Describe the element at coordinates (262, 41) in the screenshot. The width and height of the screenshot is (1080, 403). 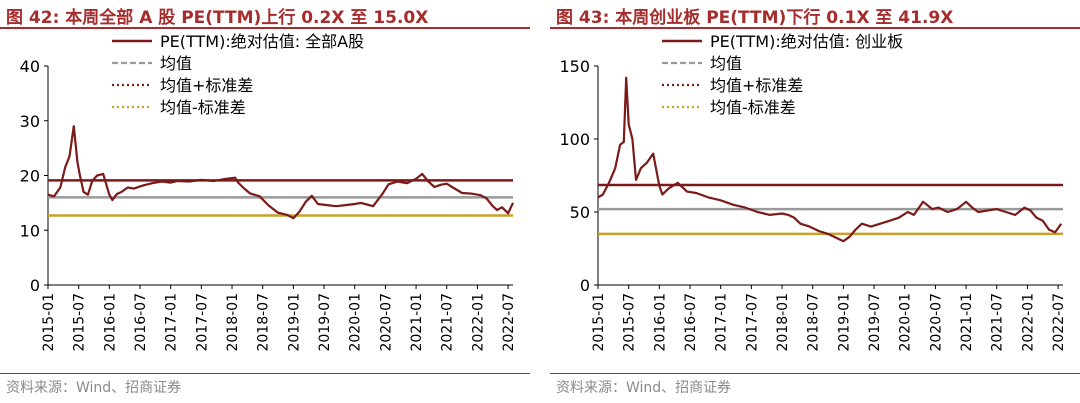
I see `legend-label: PE(TTM):绝对估值: 全部A股` at that location.